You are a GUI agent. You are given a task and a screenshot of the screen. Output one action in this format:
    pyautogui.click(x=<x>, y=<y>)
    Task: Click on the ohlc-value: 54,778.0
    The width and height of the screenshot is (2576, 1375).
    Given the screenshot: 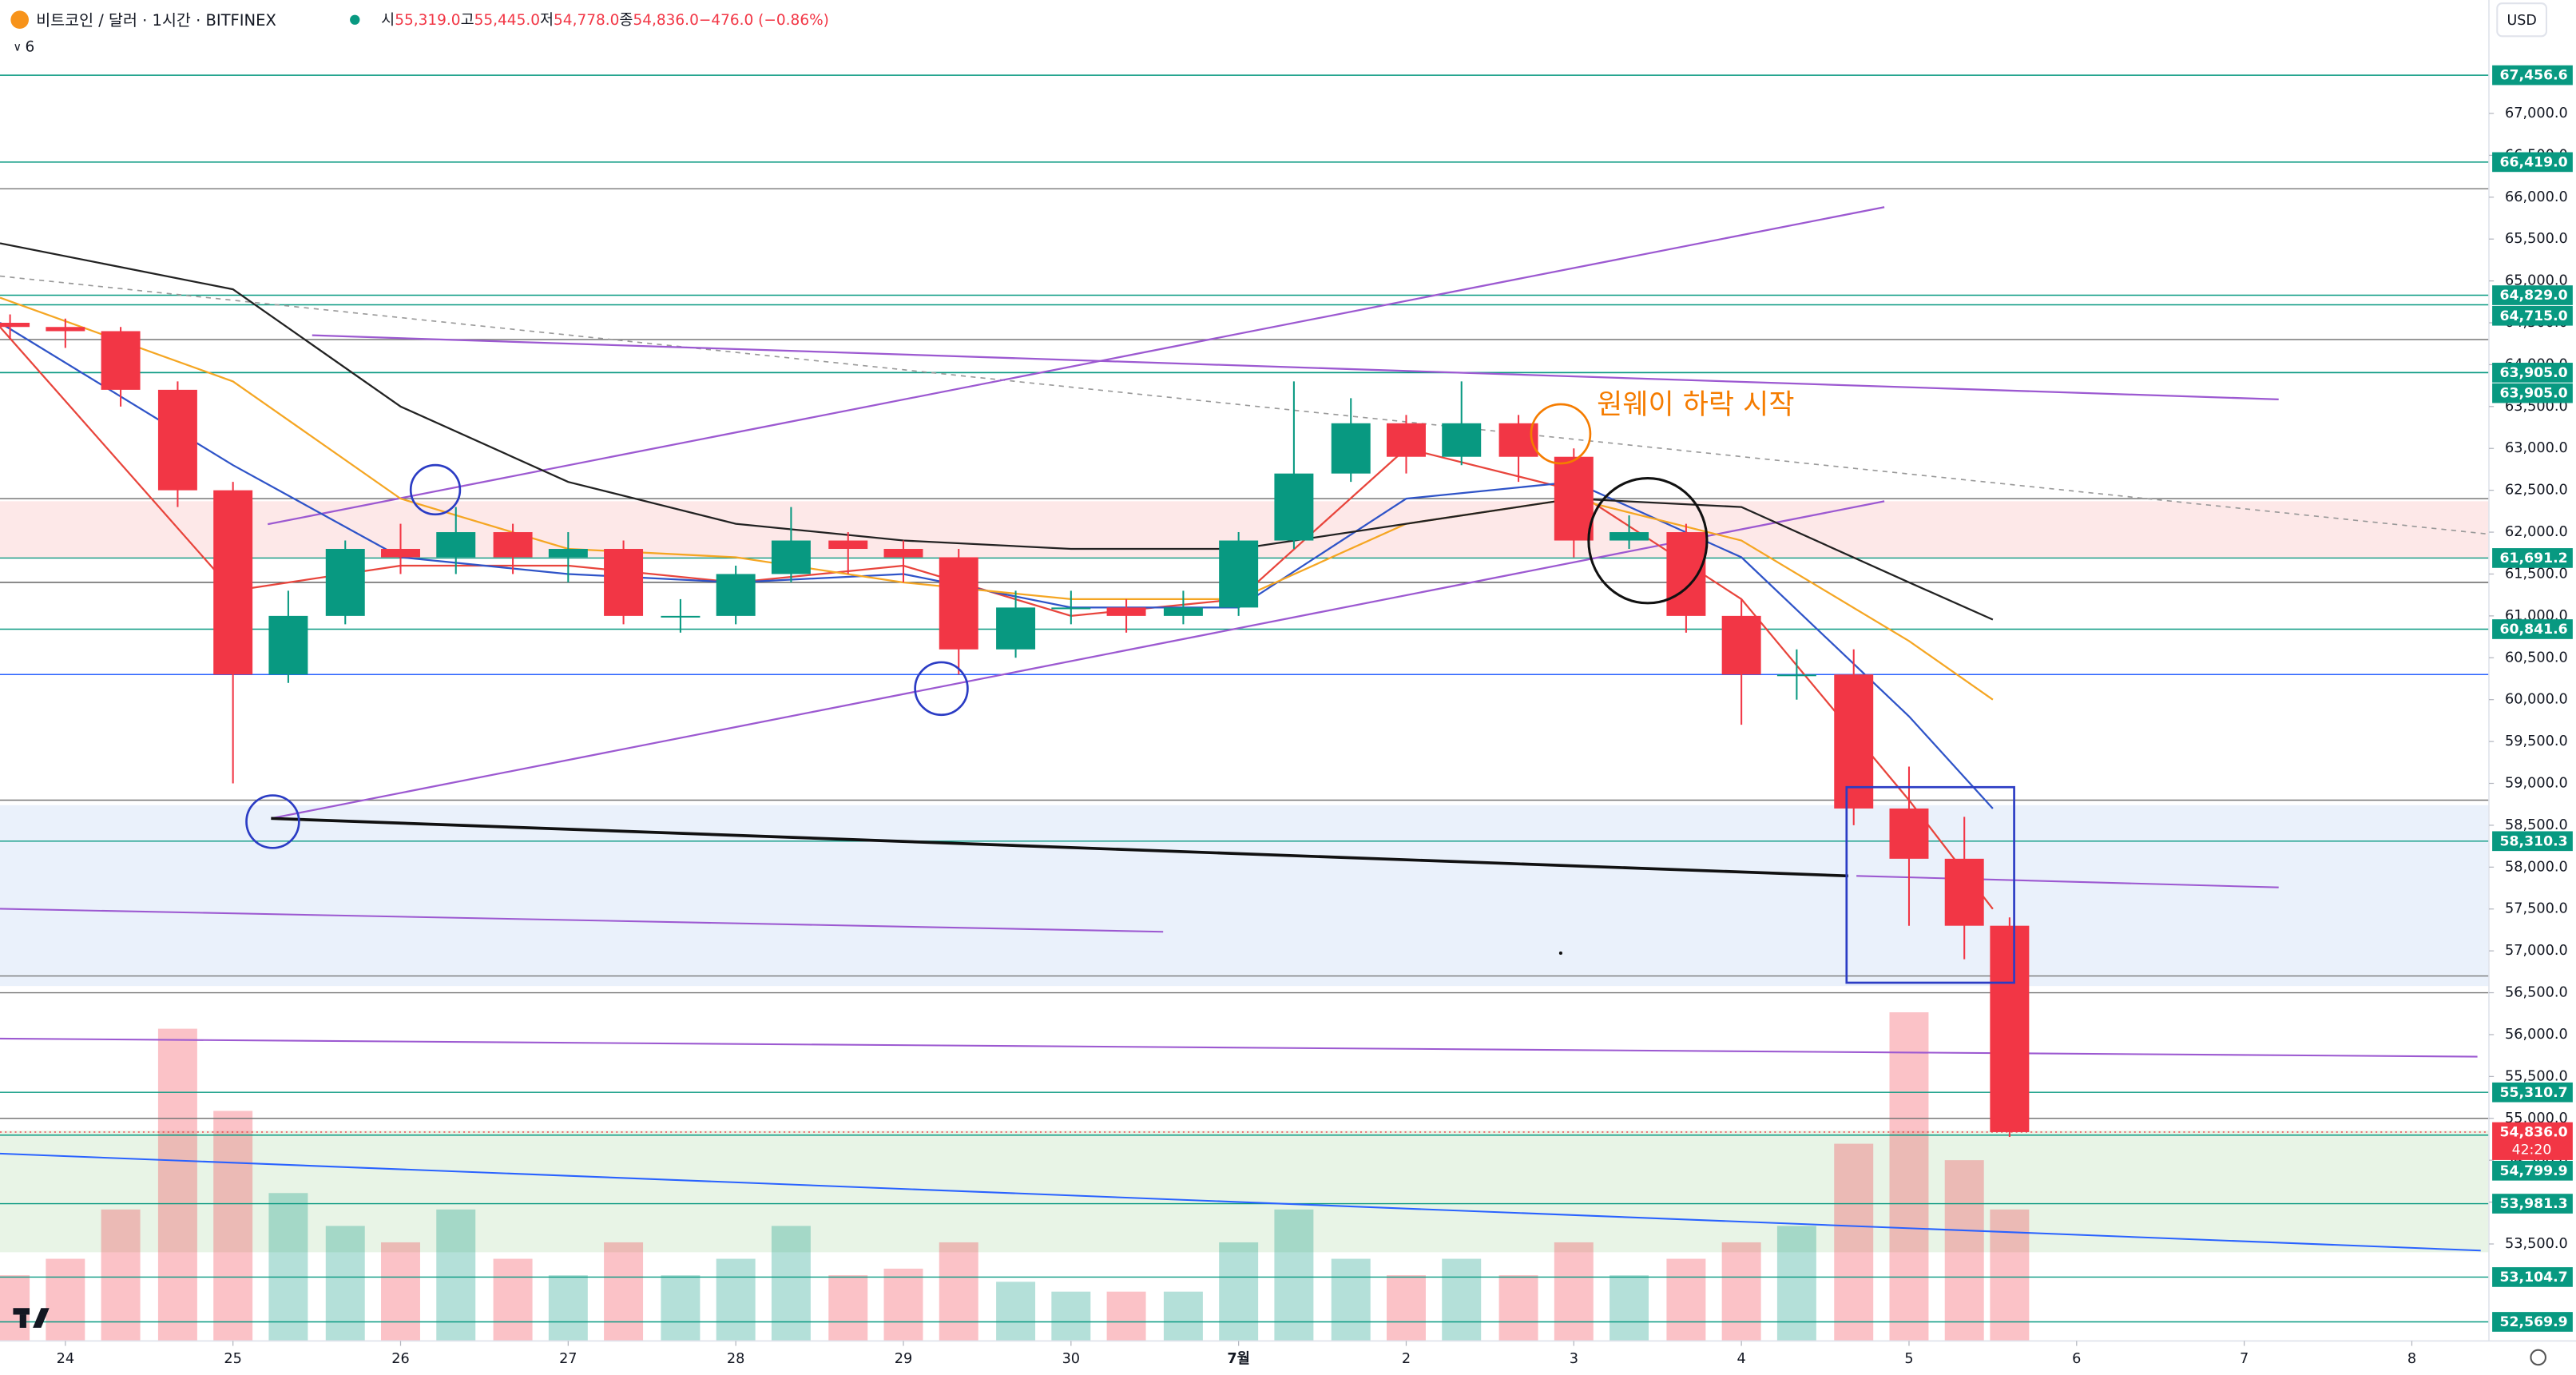 What is the action you would take?
    pyautogui.click(x=586, y=20)
    